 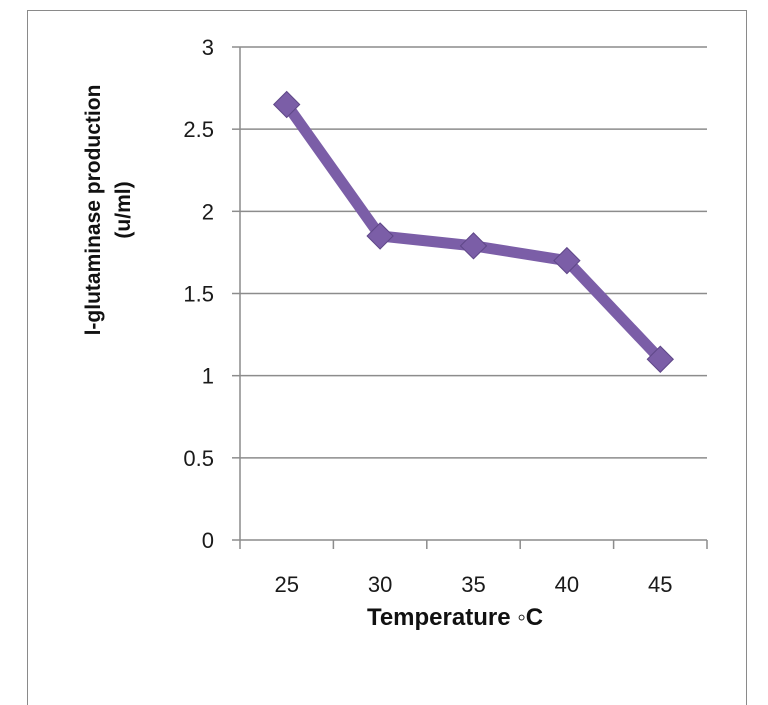 I want to click on y-tick-label: 3, so click(x=208, y=47).